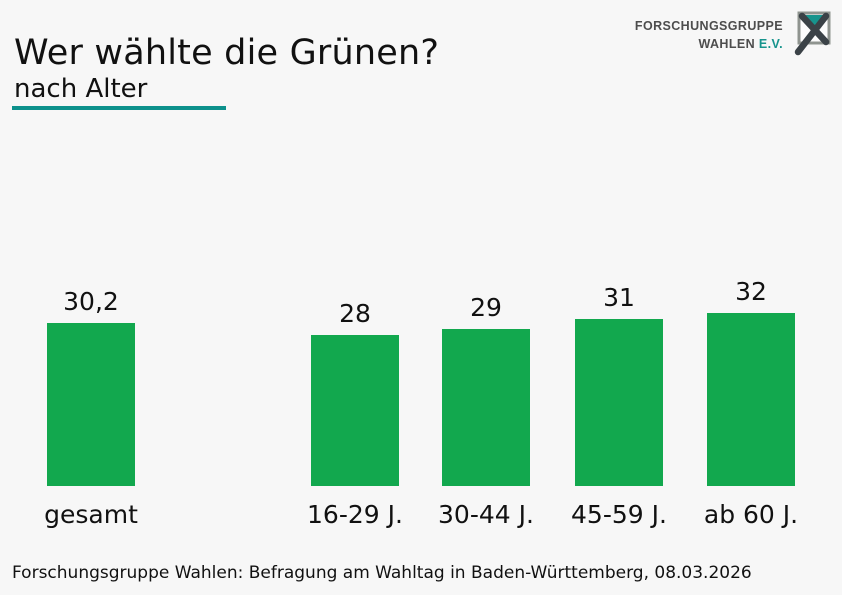  Describe the element at coordinates (91, 301) in the screenshot. I see `bar-value-label: 30,2` at that location.